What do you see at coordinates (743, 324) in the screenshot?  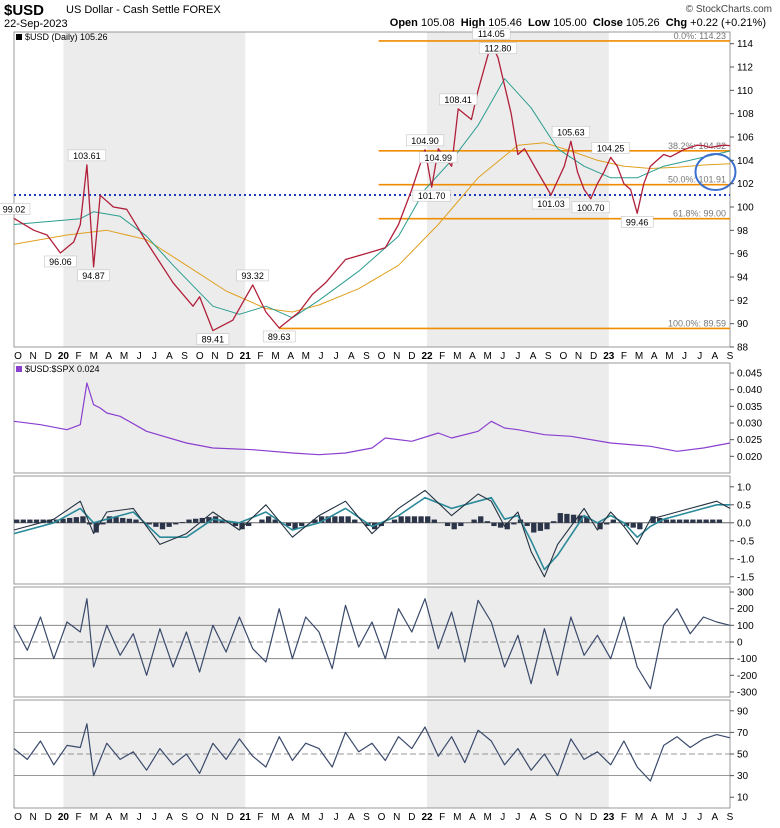 I see `price-y-tick-label: 90` at bounding box center [743, 324].